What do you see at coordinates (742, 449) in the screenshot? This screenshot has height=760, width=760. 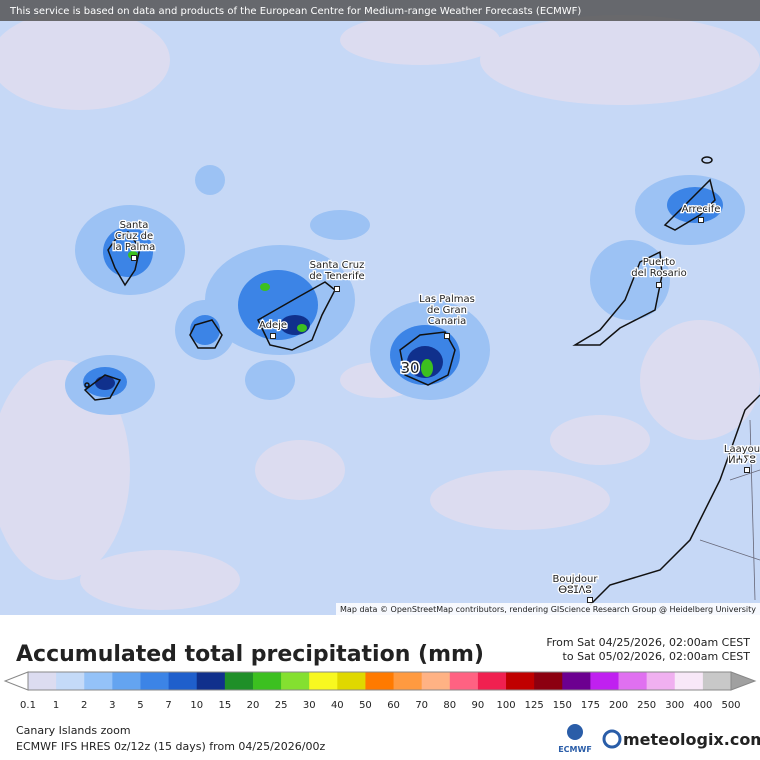 I see `city-label: Laayou` at bounding box center [742, 449].